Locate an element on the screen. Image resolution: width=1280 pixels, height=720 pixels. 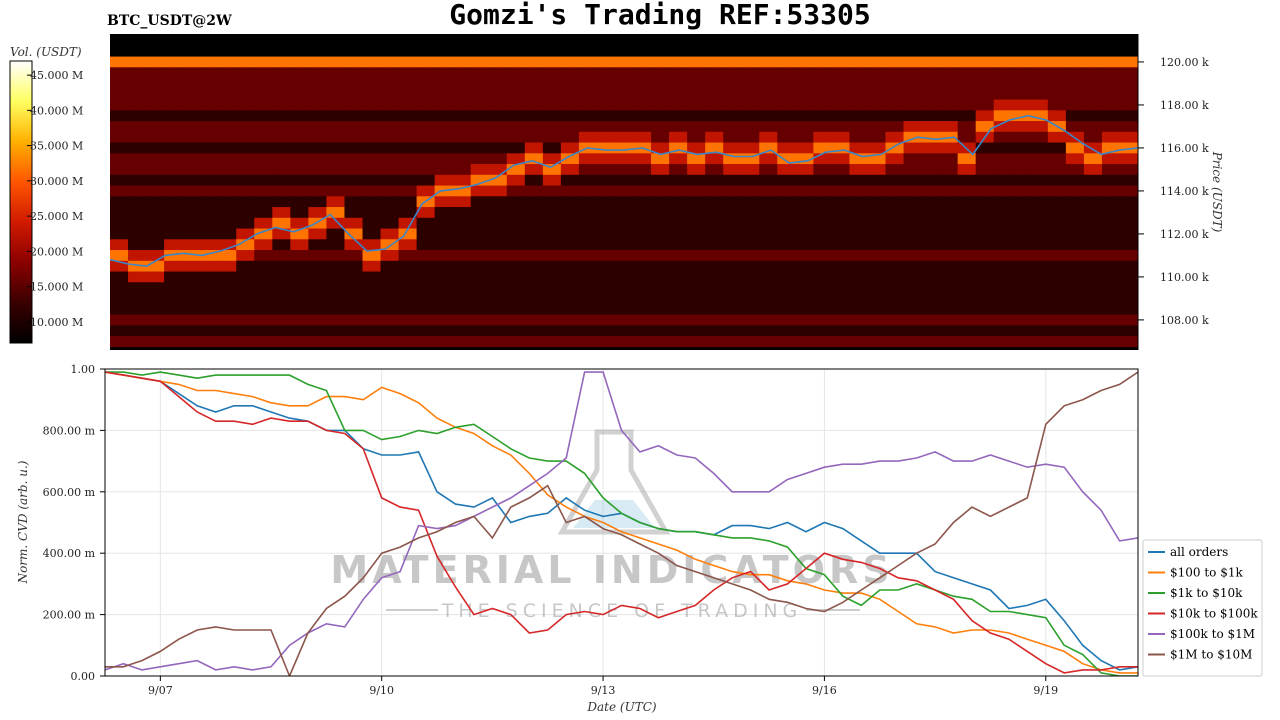
colorbar-tick-label: 40.000 M is located at coordinates (56, 110).